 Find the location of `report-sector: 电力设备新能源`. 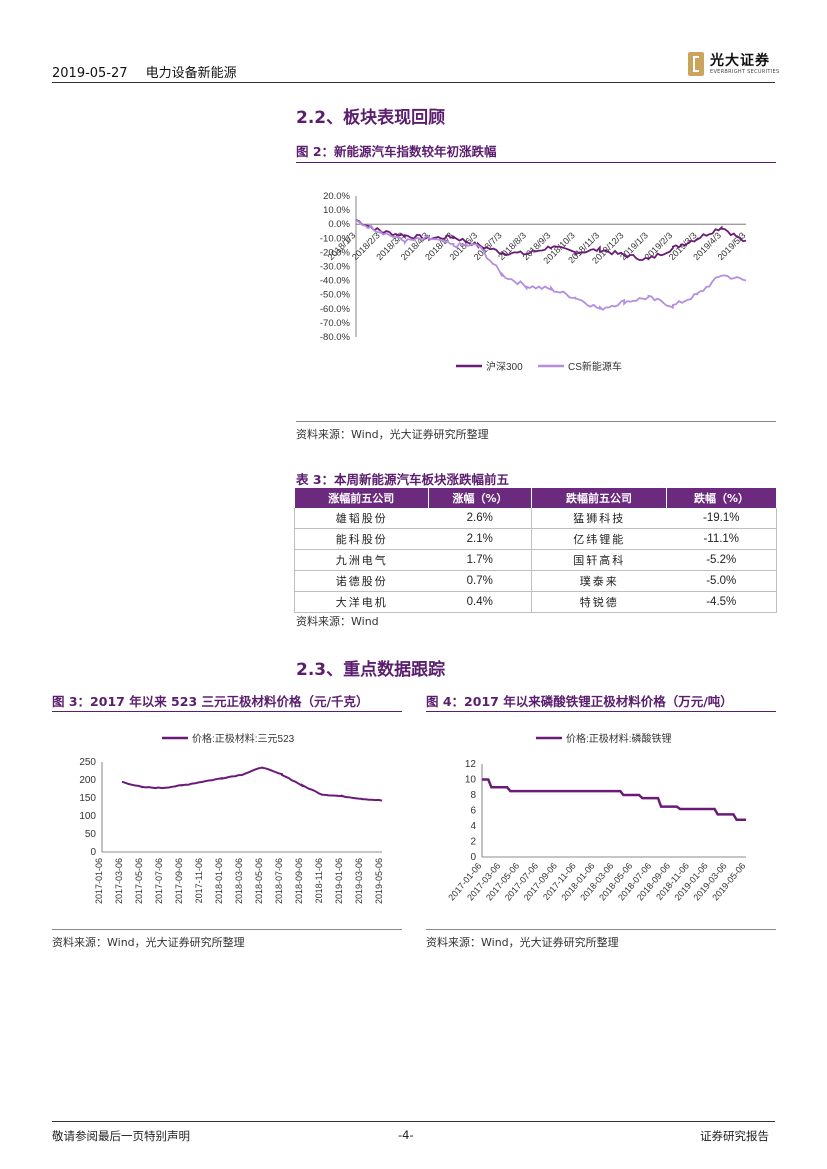

report-sector: 电力设备新能源 is located at coordinates (191, 73).